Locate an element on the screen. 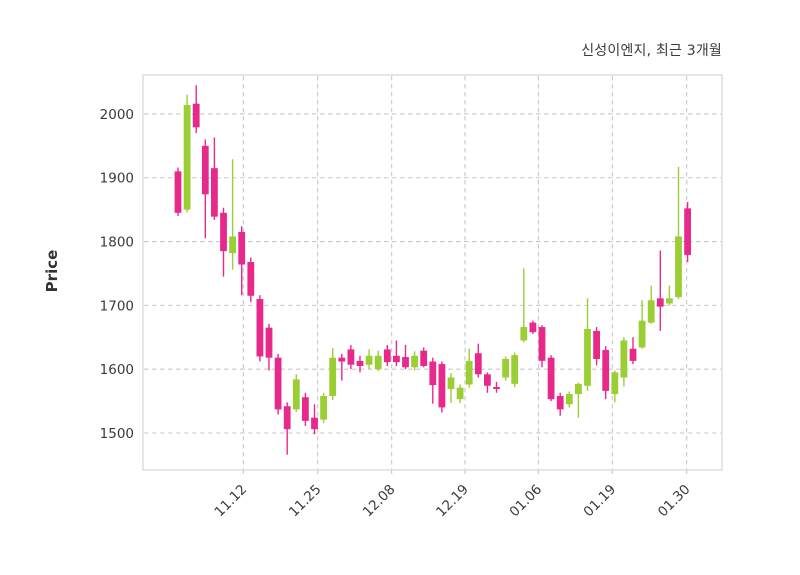 Image resolution: width=800 pixels, height=575 pixels. y-tick-label: 1700 is located at coordinates (117, 306).